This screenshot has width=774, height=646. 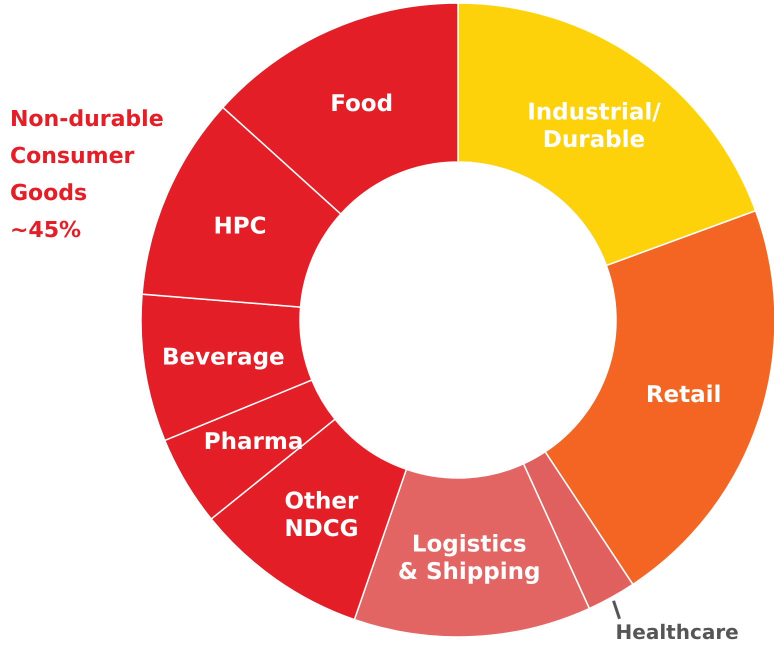 What do you see at coordinates (594, 127) in the screenshot?
I see `slice-label: Industrial/Durable` at bounding box center [594, 127].